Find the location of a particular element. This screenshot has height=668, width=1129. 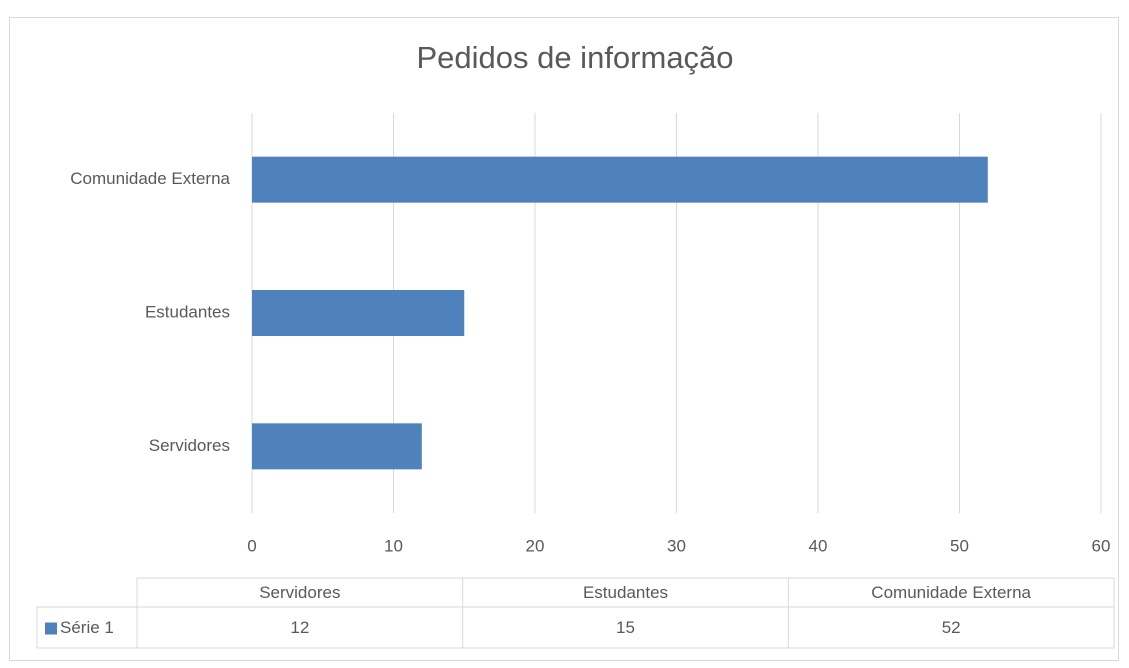

x-tick-label: 0 is located at coordinates (251, 545).